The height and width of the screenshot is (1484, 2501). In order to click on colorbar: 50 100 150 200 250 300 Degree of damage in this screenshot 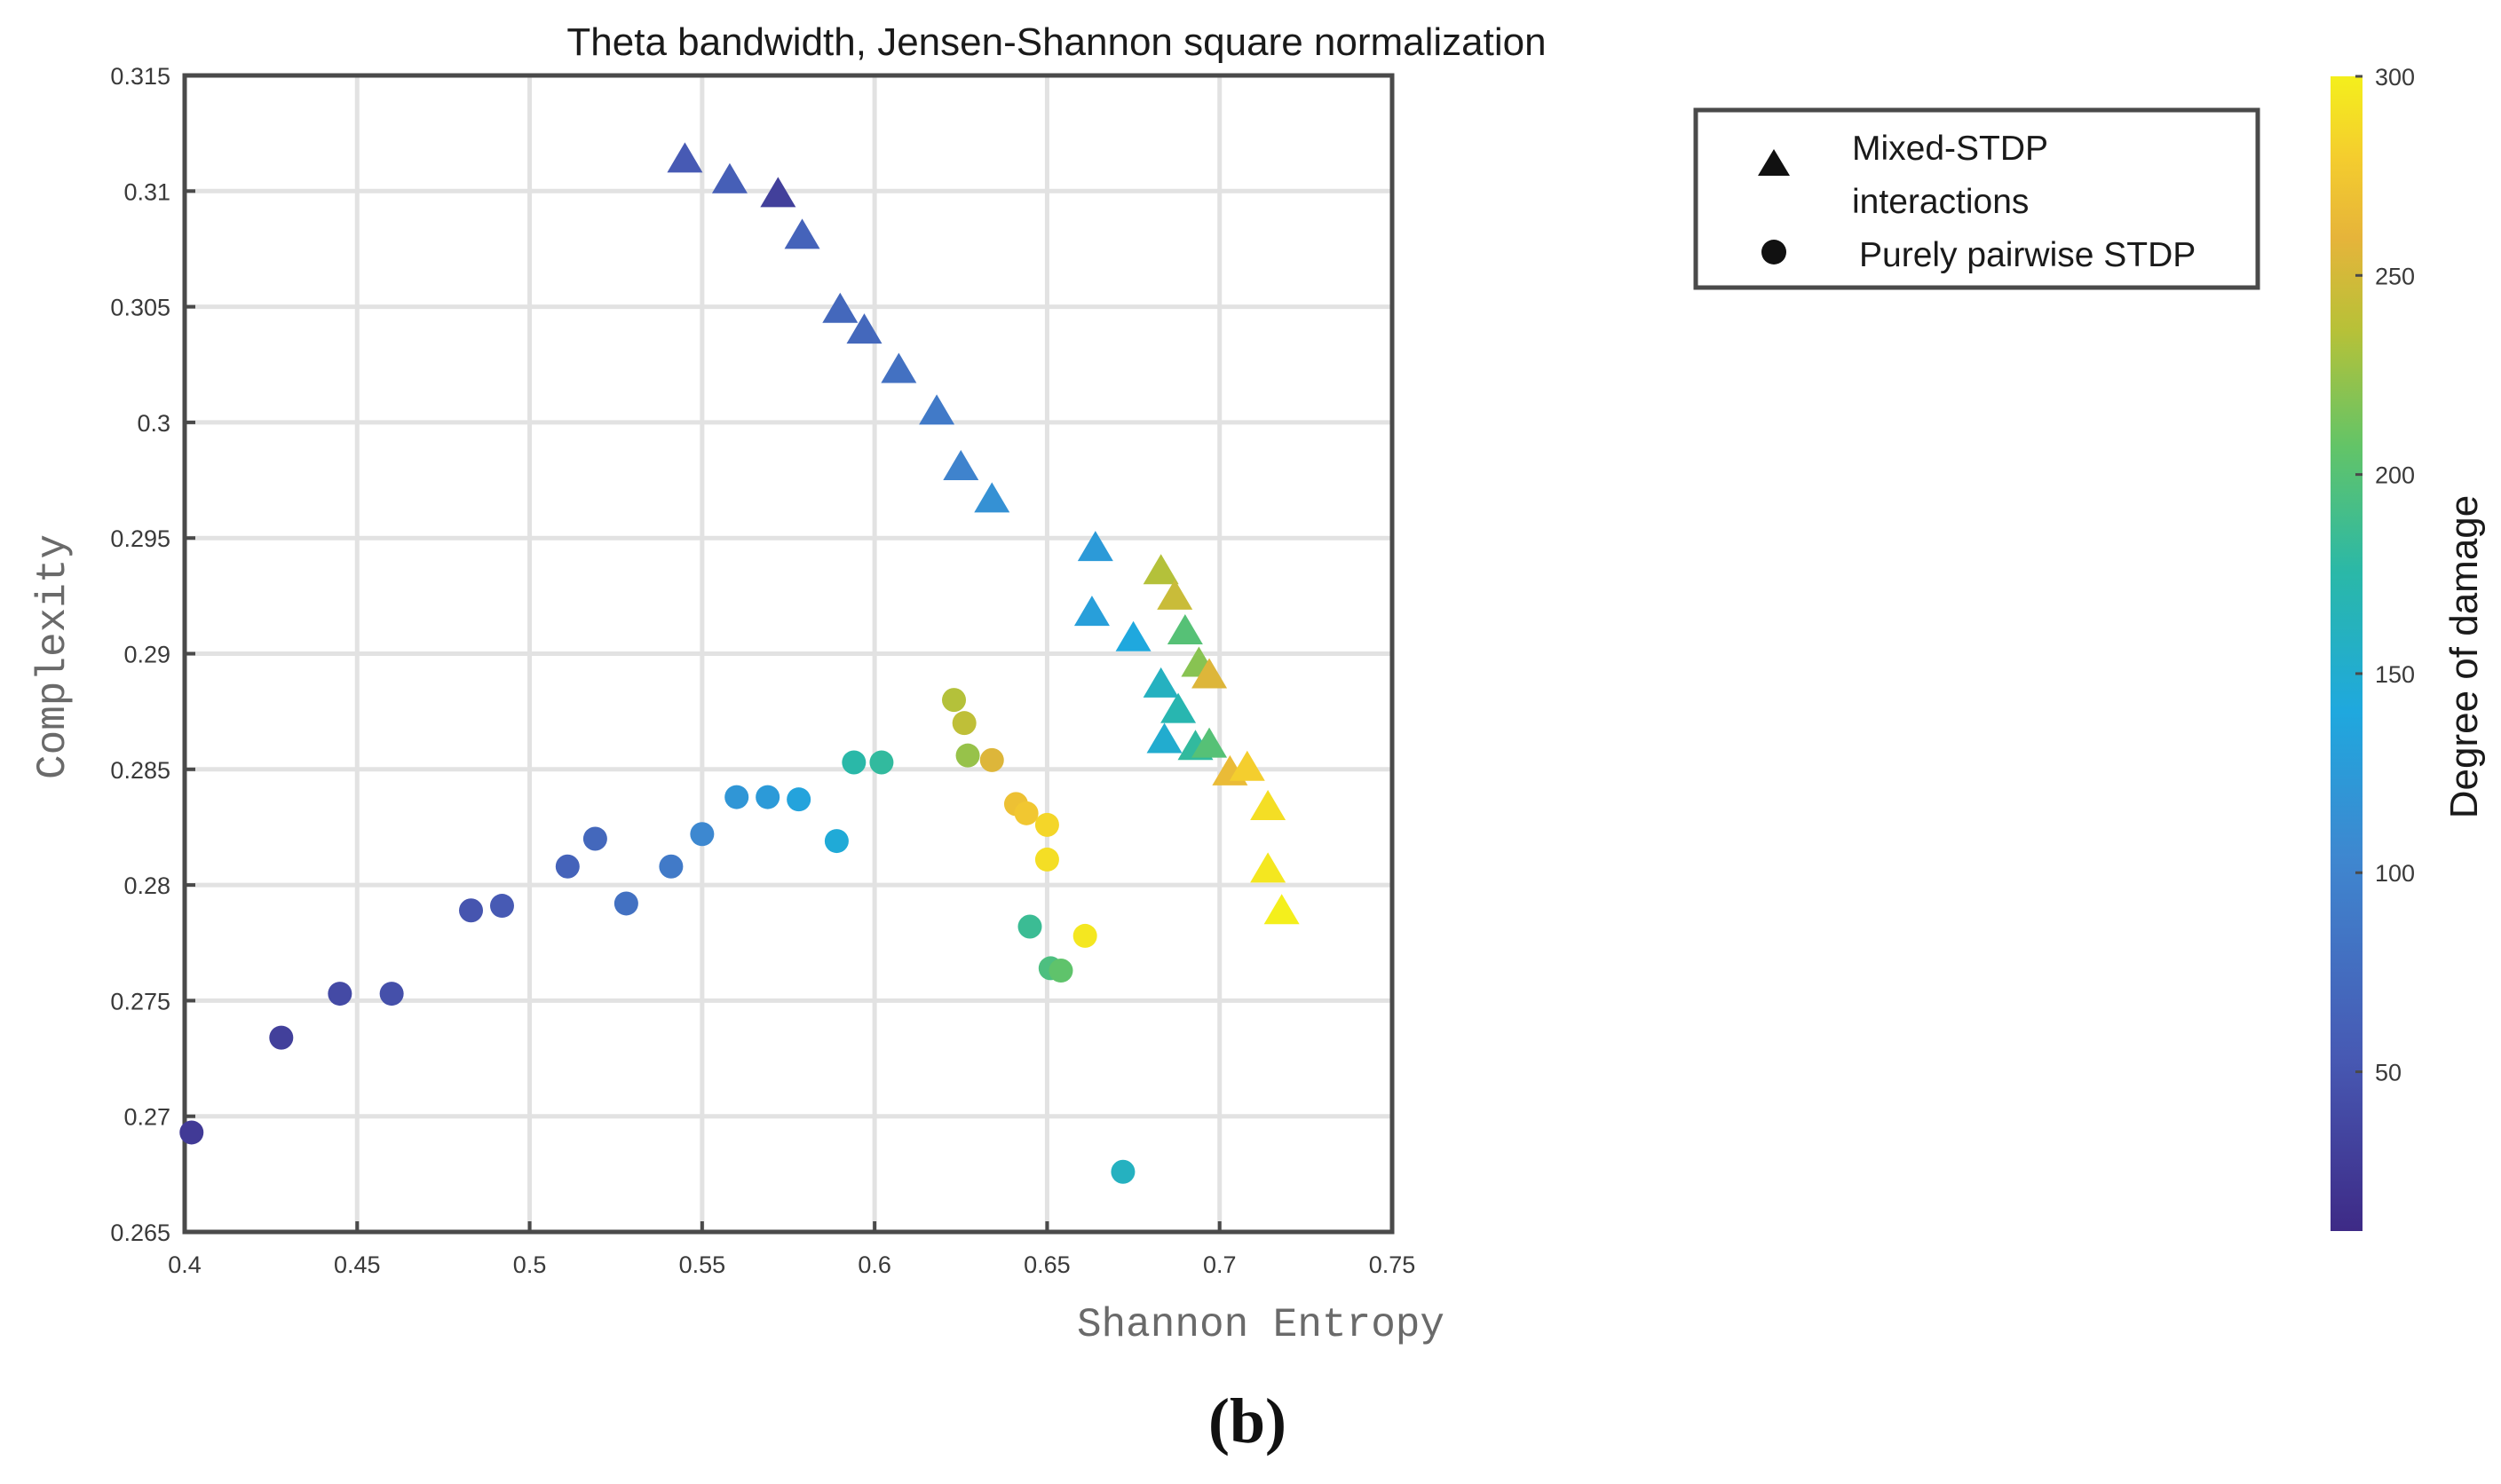, I will do `click(2408, 648)`.